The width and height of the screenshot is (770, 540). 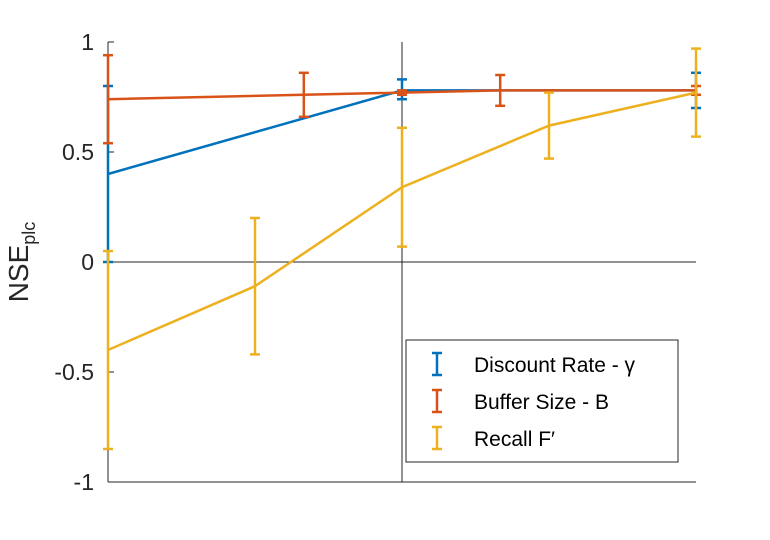 I want to click on y-axis-label-subscript: plc, so click(x=29, y=233).